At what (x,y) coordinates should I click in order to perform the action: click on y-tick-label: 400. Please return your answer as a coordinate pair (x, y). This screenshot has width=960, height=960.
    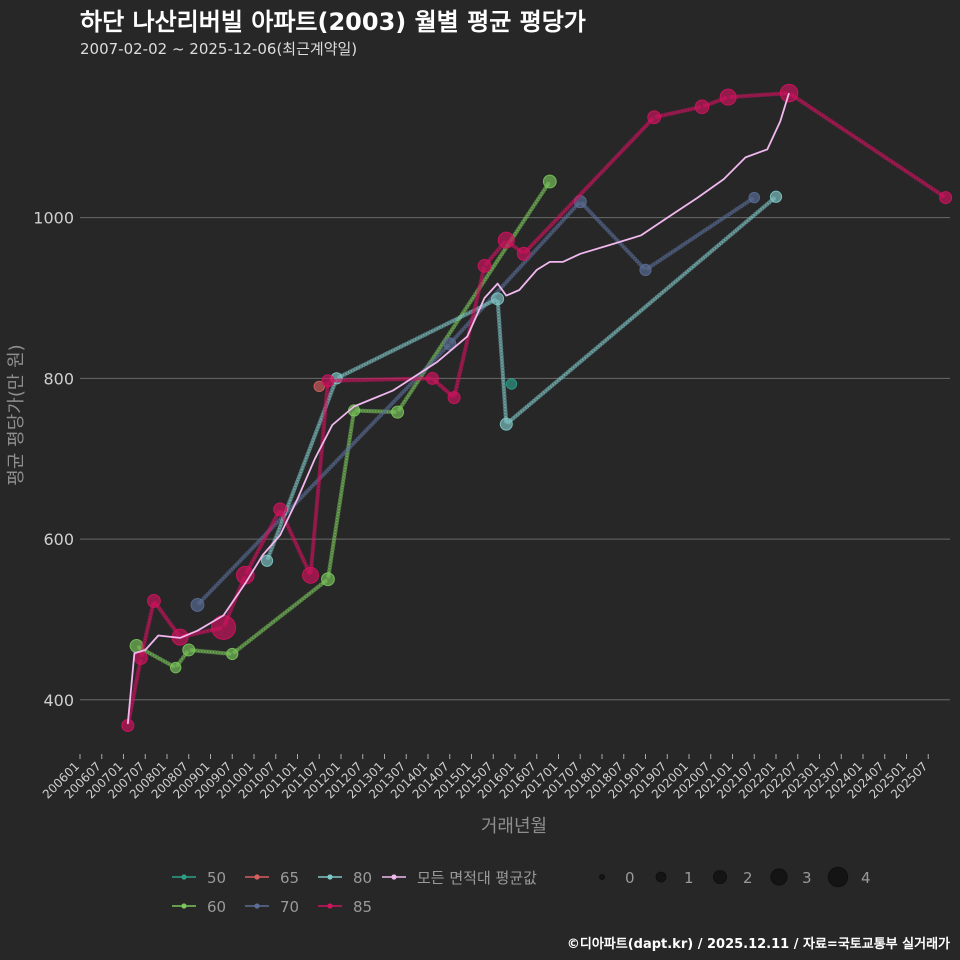
    Looking at the image, I should click on (58, 700).